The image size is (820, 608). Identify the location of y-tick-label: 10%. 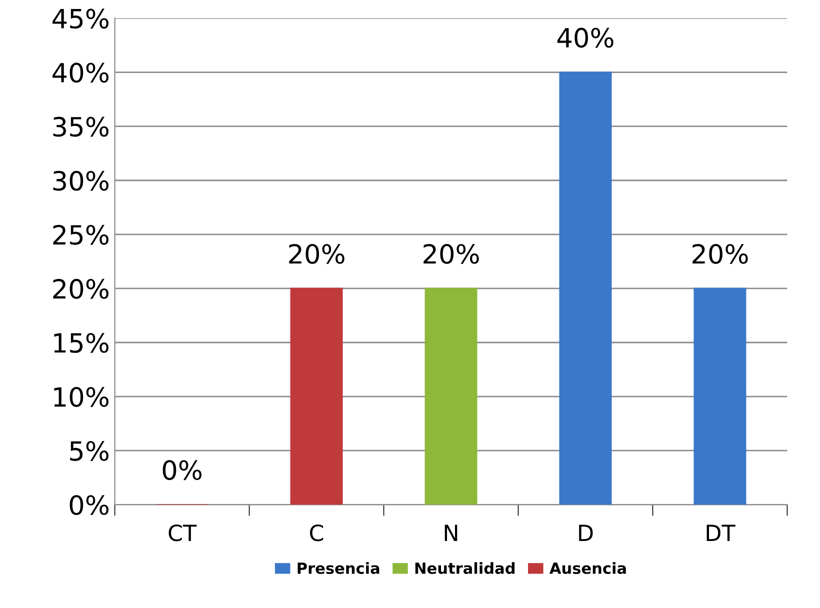
(81, 396).